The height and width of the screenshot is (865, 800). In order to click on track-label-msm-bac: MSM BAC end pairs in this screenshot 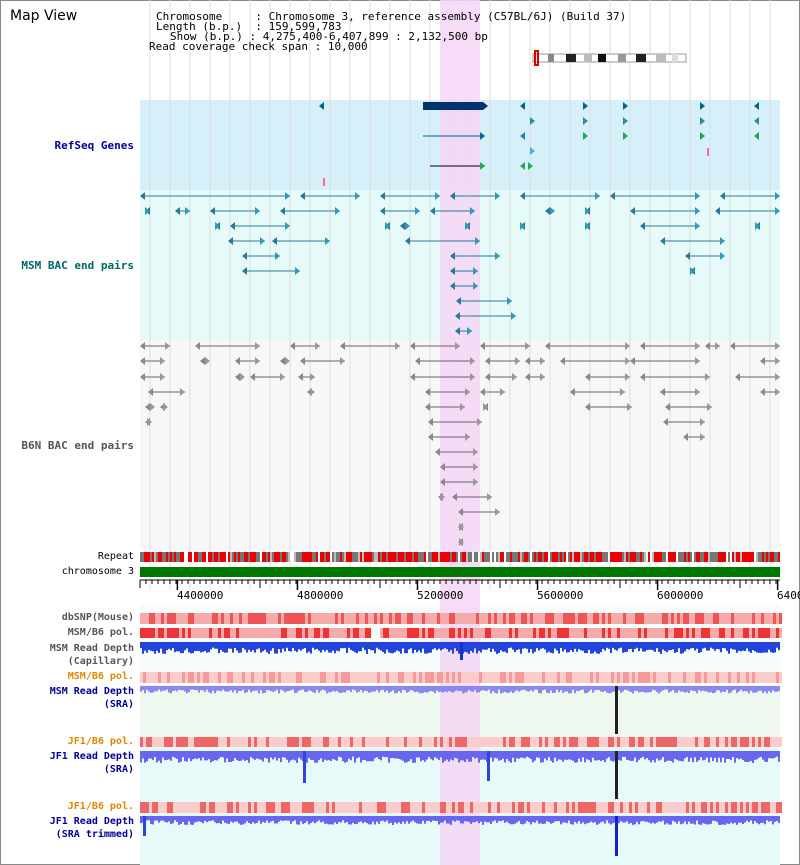, I will do `click(77, 265)`.